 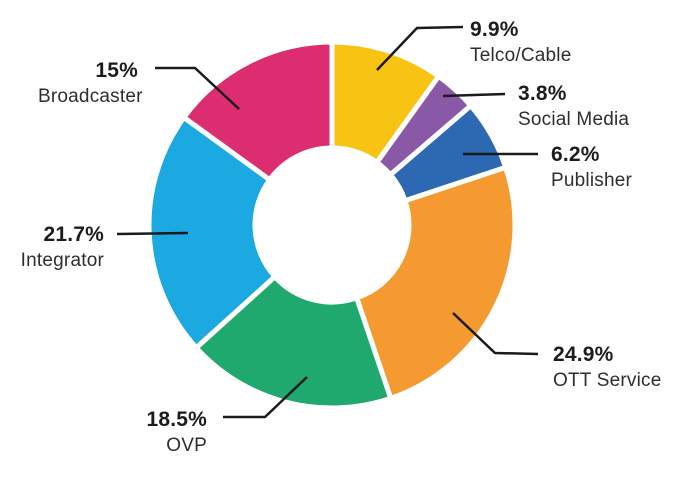 I want to click on label-ovp: 18.5% OVP, so click(x=157, y=432).